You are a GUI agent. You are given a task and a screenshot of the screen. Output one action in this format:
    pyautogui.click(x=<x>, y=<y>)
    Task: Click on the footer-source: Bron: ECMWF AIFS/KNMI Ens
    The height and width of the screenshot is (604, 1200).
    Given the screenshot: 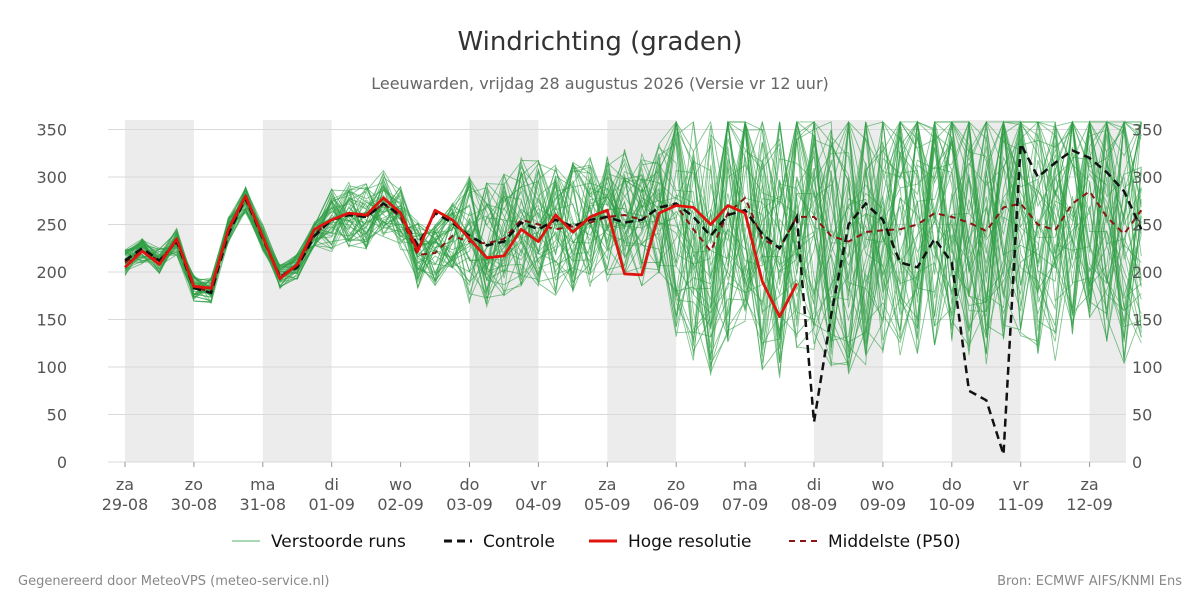 What is the action you would take?
    pyautogui.click(x=1089, y=581)
    